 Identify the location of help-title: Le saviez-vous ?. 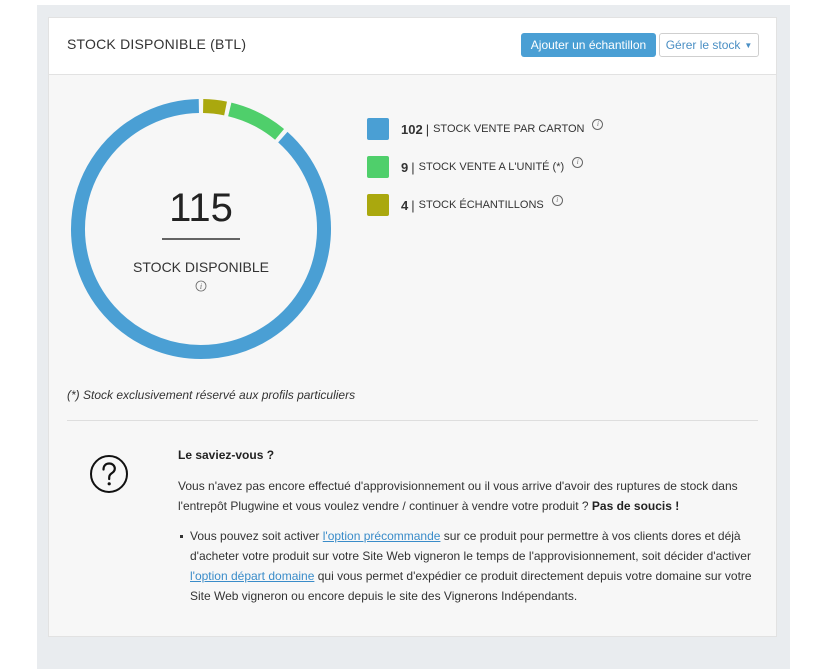
(226, 455).